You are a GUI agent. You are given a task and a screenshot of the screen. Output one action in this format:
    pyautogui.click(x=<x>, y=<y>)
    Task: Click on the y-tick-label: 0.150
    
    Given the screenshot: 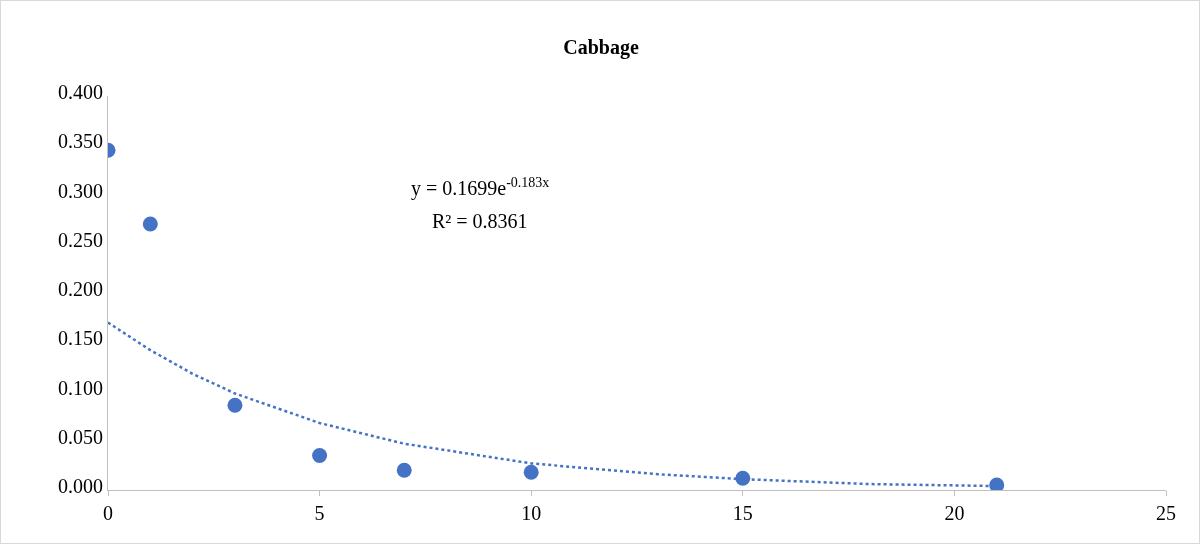 What is the action you would take?
    pyautogui.click(x=80, y=338)
    